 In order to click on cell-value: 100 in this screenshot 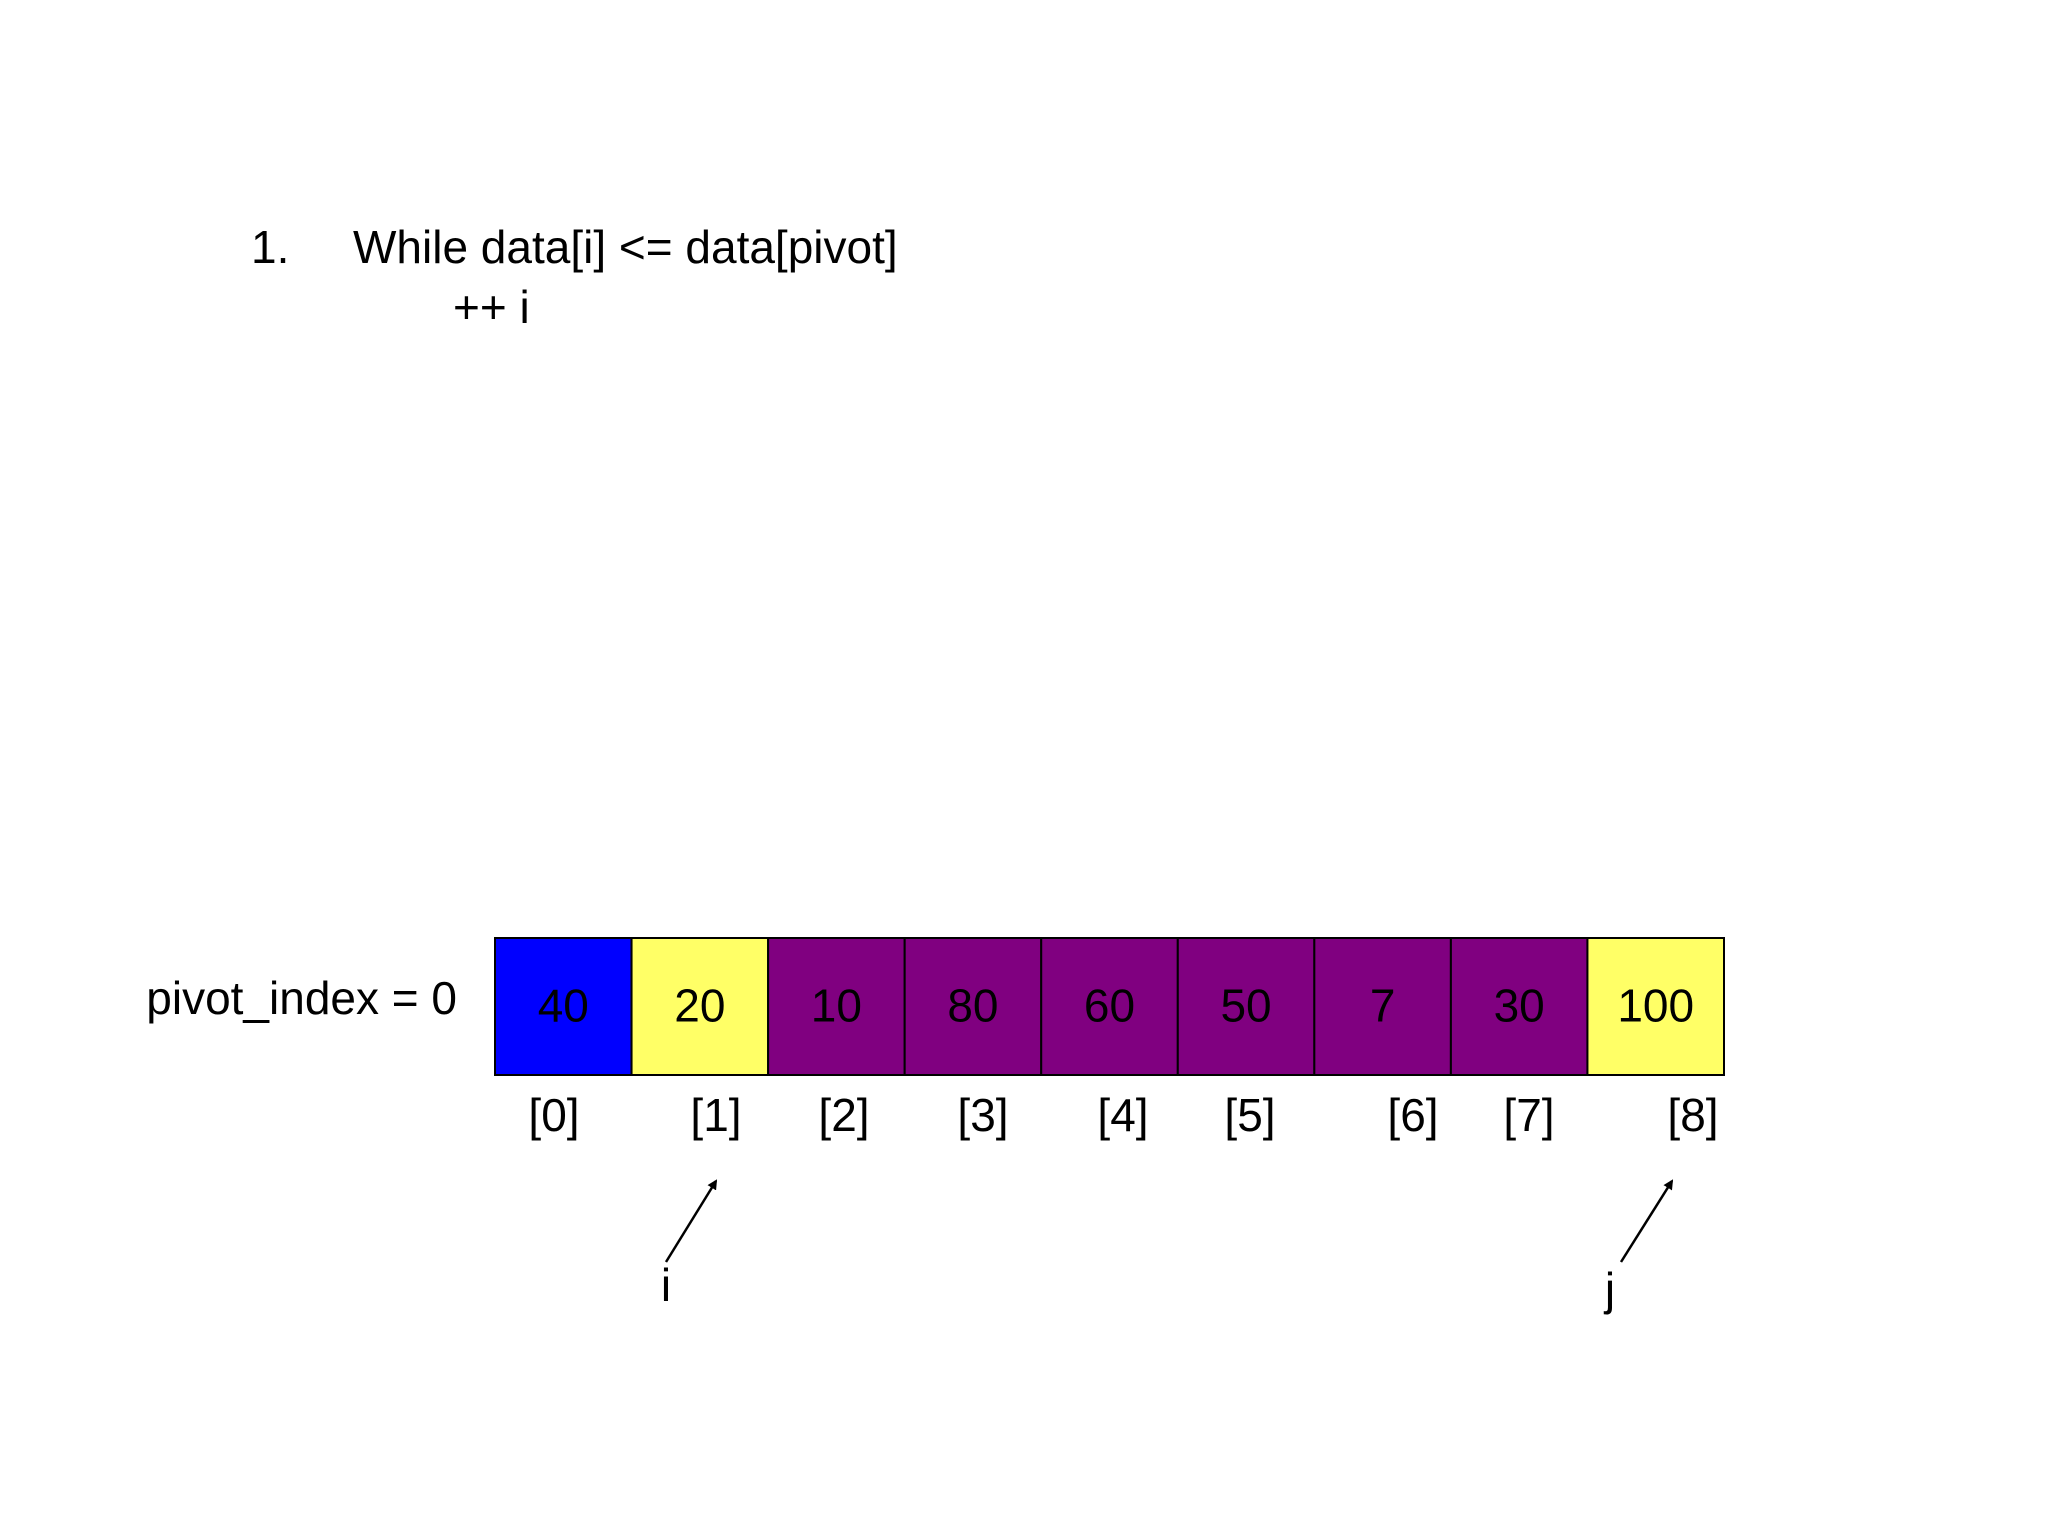, I will do `click(1655, 1006)`.